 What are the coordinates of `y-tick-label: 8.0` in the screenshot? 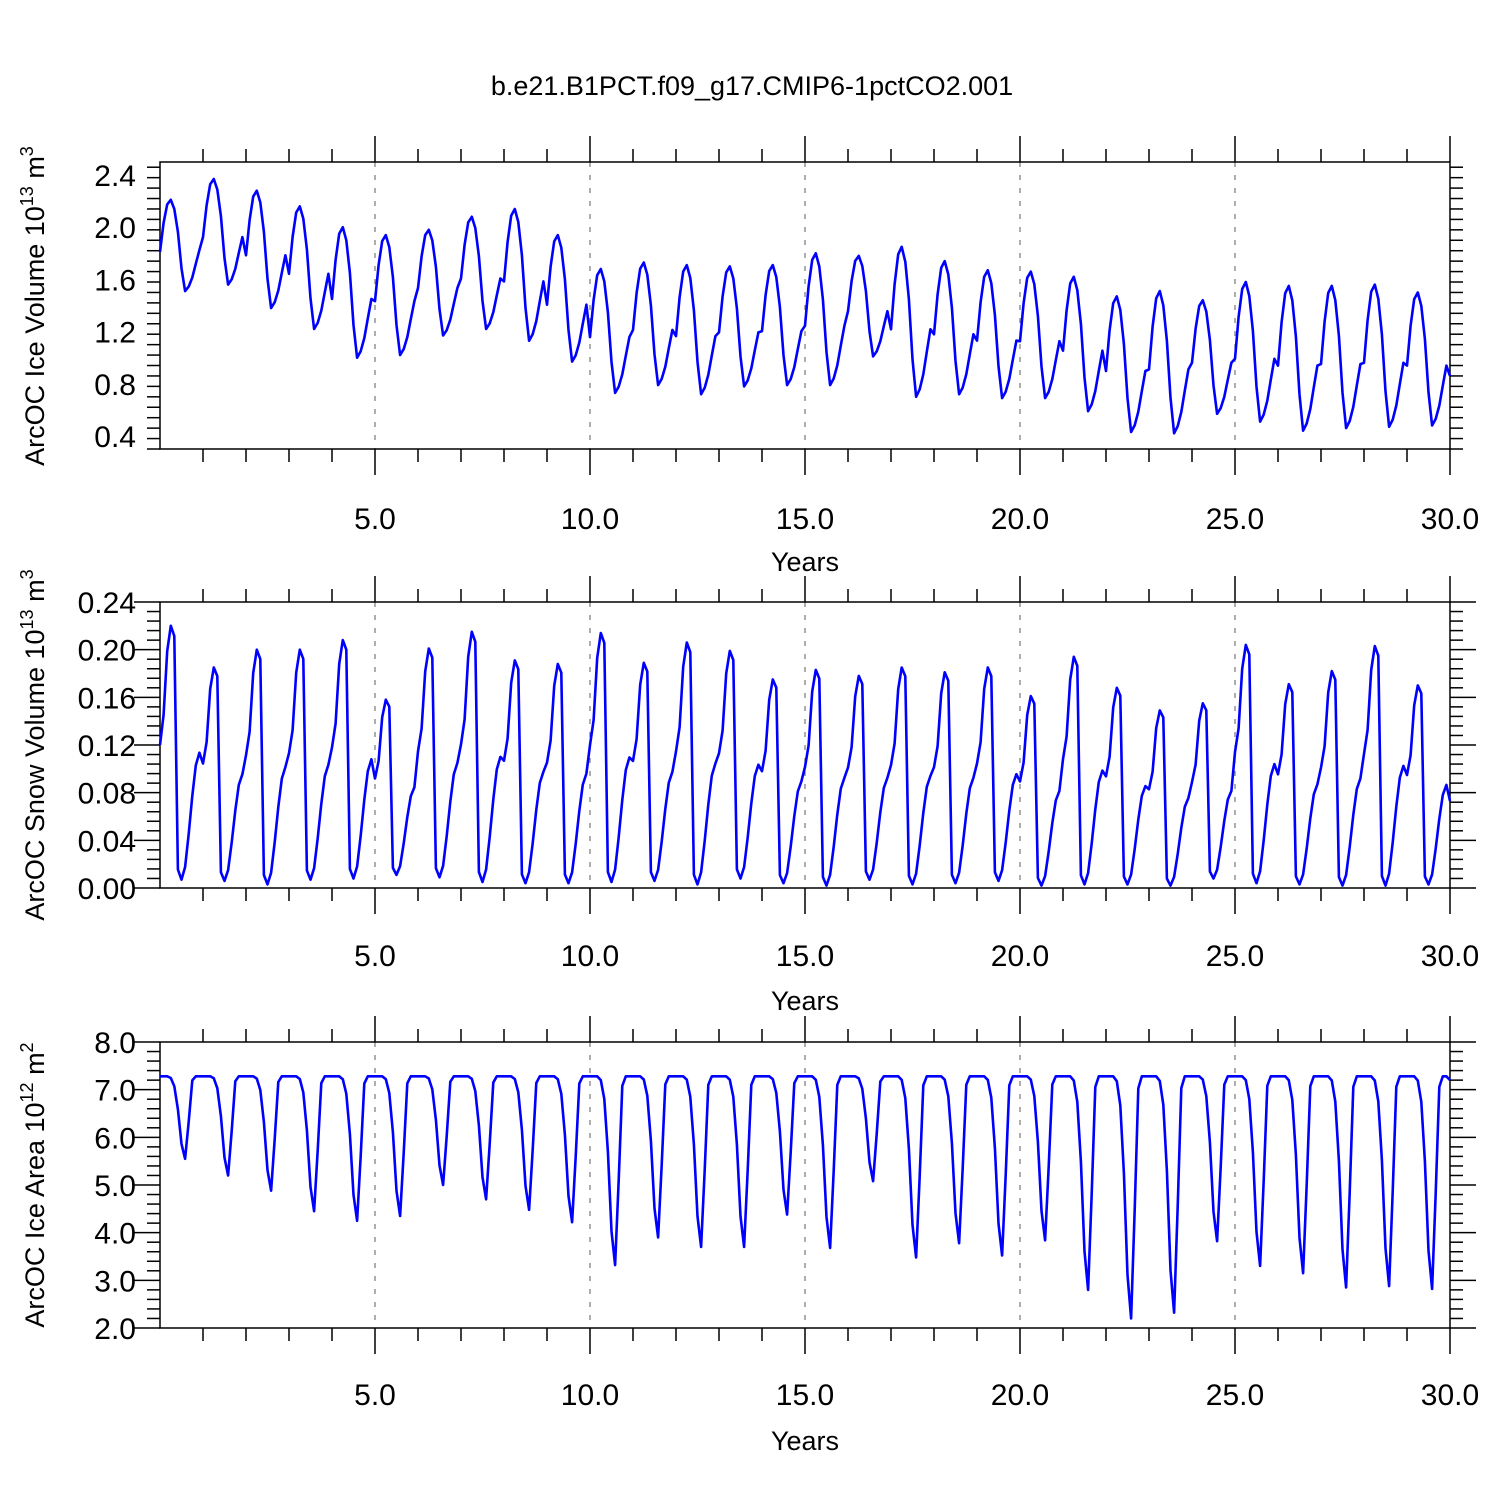 It's located at (115, 1043).